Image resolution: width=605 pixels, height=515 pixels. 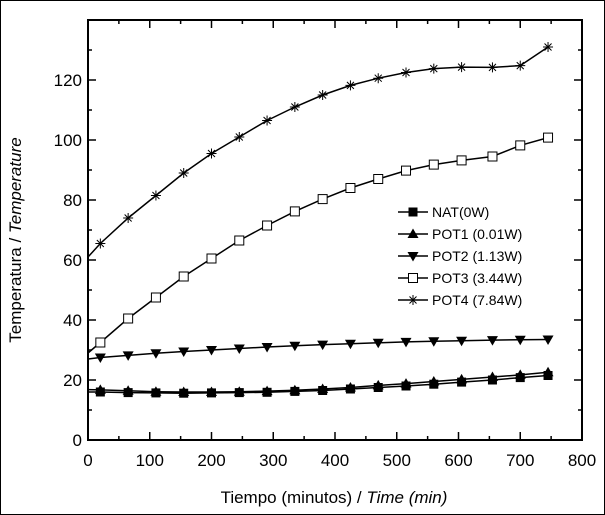 What do you see at coordinates (460, 212) in the screenshot?
I see `legend-label-0: NAT(0W)` at bounding box center [460, 212].